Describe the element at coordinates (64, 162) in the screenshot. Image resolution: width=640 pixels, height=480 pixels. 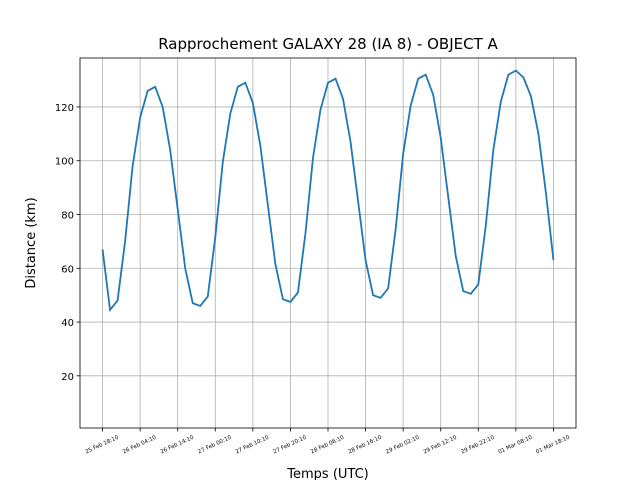
I see `y-tick-label: 100` at that location.